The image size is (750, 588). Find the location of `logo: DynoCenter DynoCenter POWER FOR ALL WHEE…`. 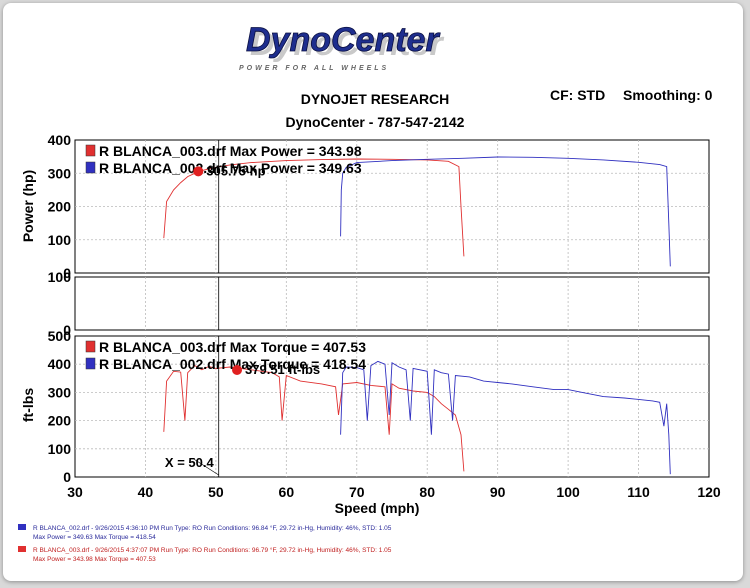

logo: DynoCenter DynoCenter POWER FOR ALL WHEE… is located at coordinates (341, 46).